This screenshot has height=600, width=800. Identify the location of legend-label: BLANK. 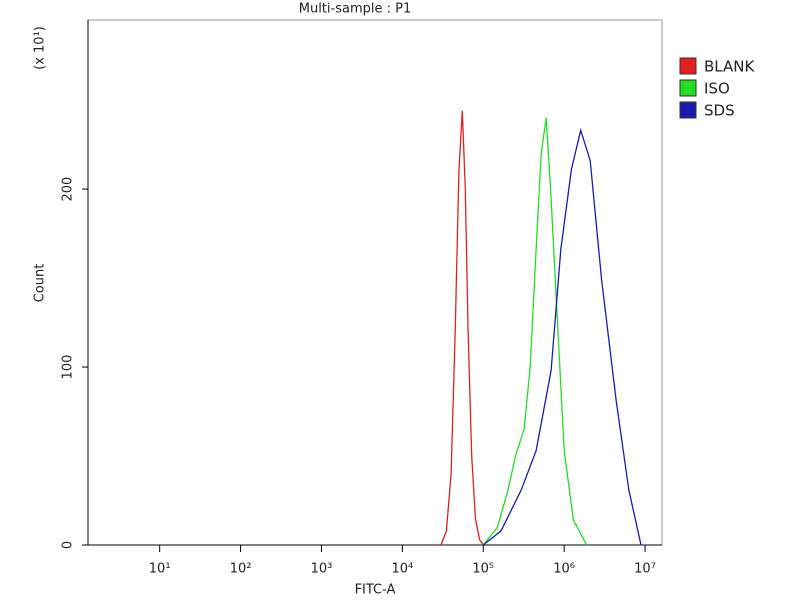
(729, 67).